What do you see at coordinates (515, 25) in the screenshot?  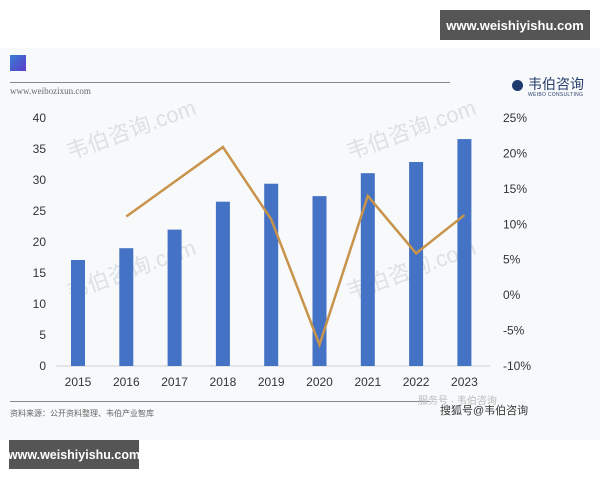 I see `watermark-badge-top: www.weishiyishu.com` at bounding box center [515, 25].